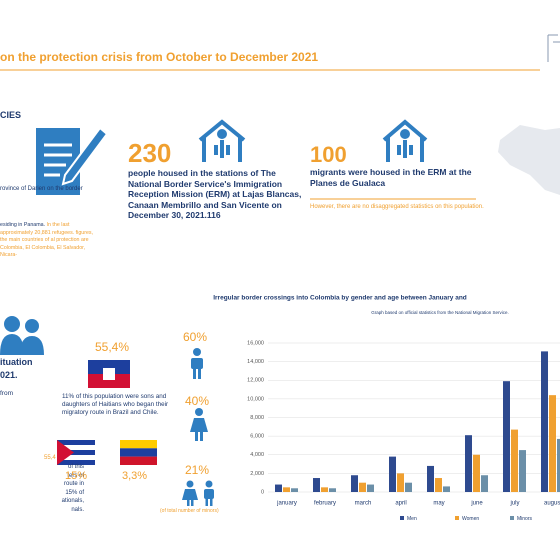 This screenshot has height=560, width=560. Describe the element at coordinates (50, 458) in the screenshot. I see `percent: 55,4` at that location.